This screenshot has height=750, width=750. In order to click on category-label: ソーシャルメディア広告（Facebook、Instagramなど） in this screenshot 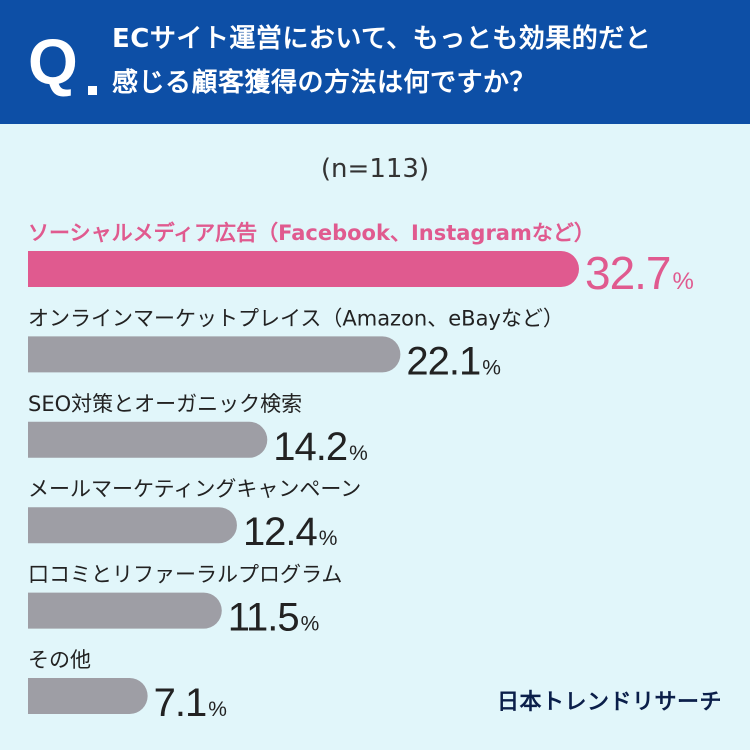, I will do `click(311, 233)`.